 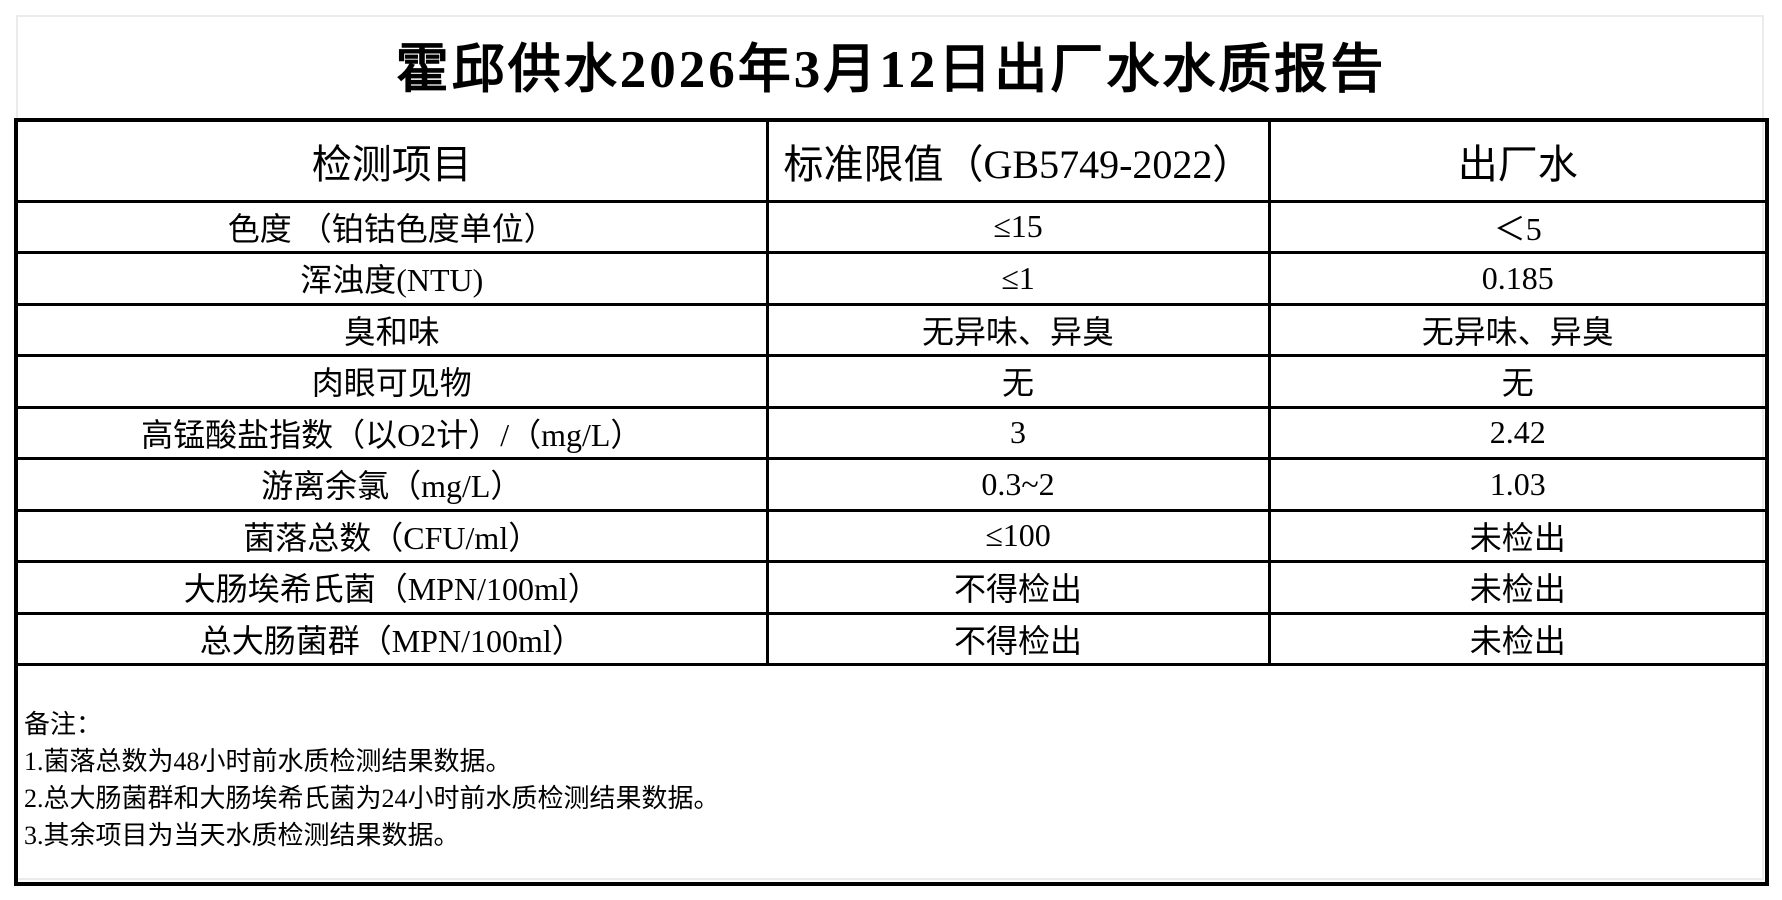 What do you see at coordinates (1518, 278) in the screenshot?
I see `measured-value: 0.185` at bounding box center [1518, 278].